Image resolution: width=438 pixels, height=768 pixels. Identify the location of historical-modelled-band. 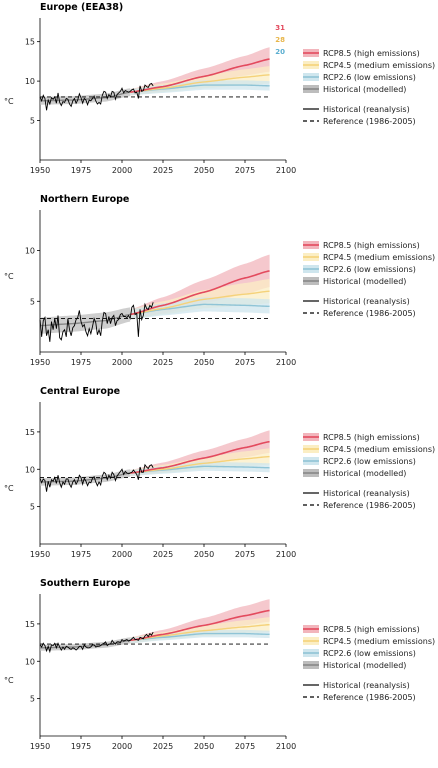
(85, 320).